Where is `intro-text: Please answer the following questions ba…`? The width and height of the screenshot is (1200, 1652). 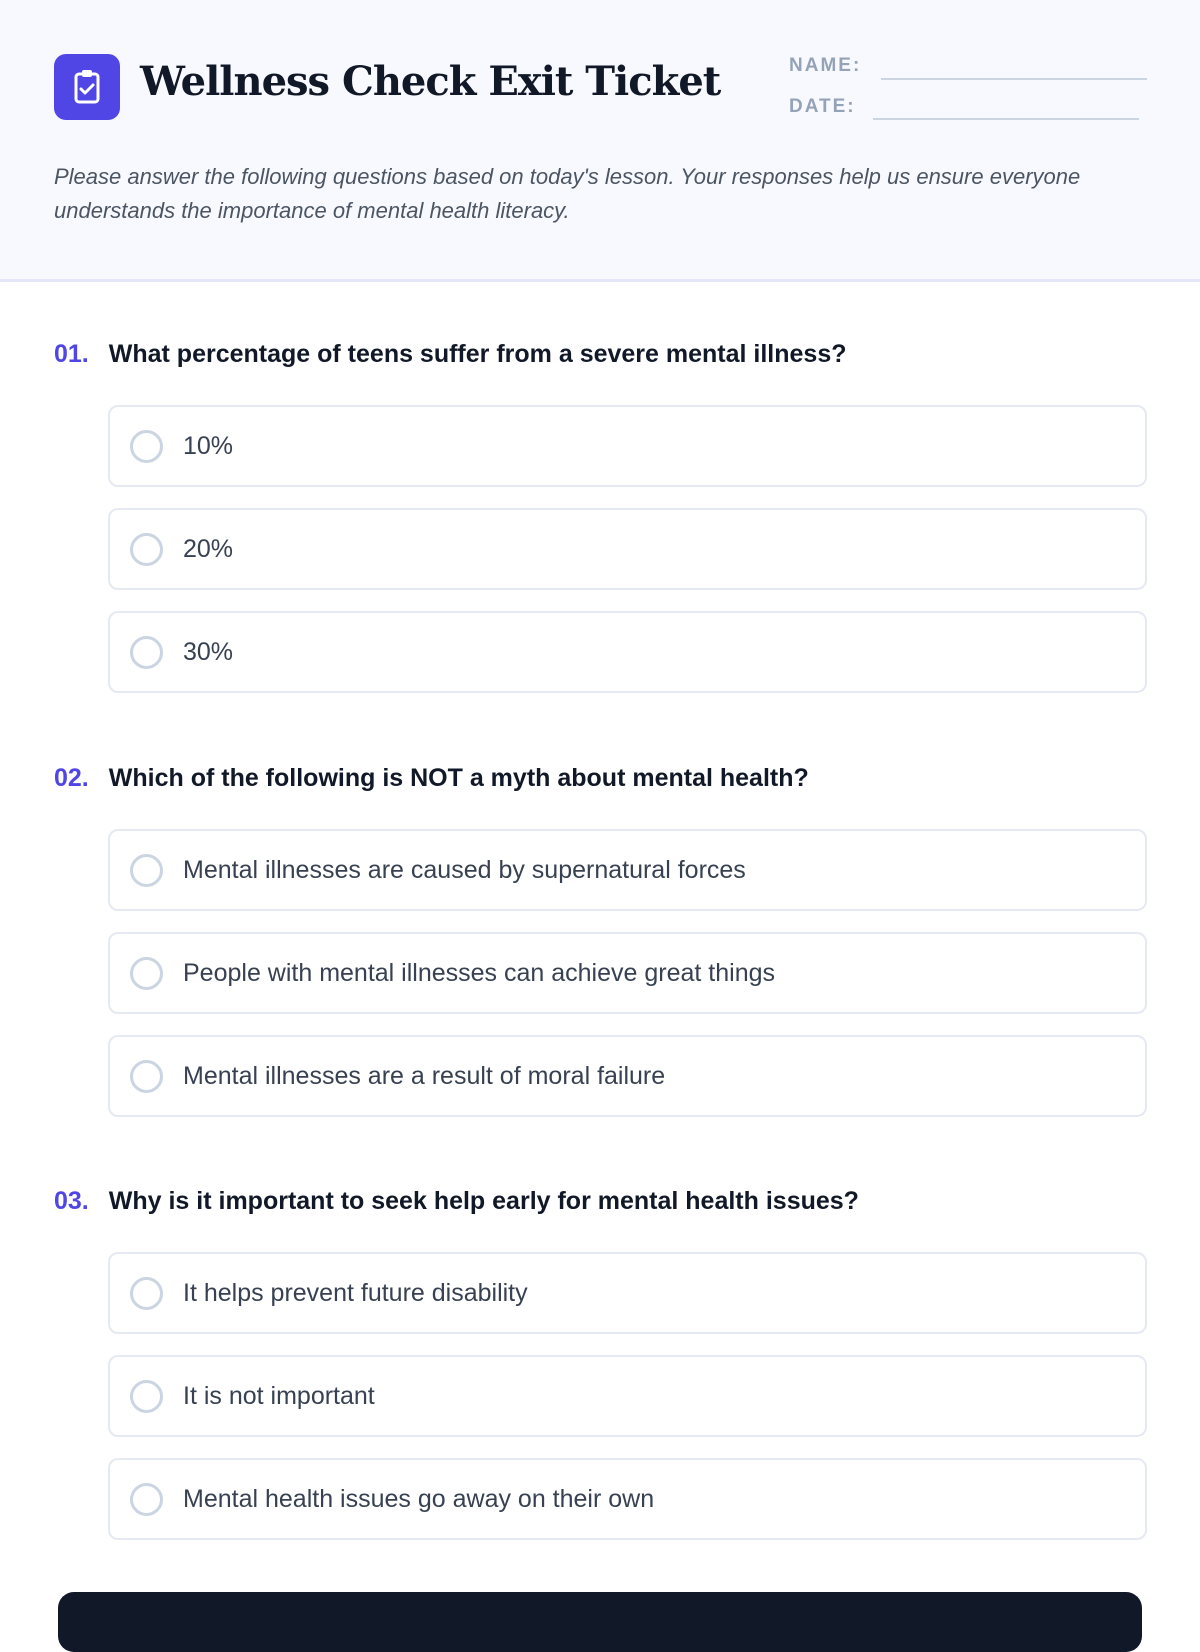
intro-text: Please answer the following questions ba… is located at coordinates (567, 193).